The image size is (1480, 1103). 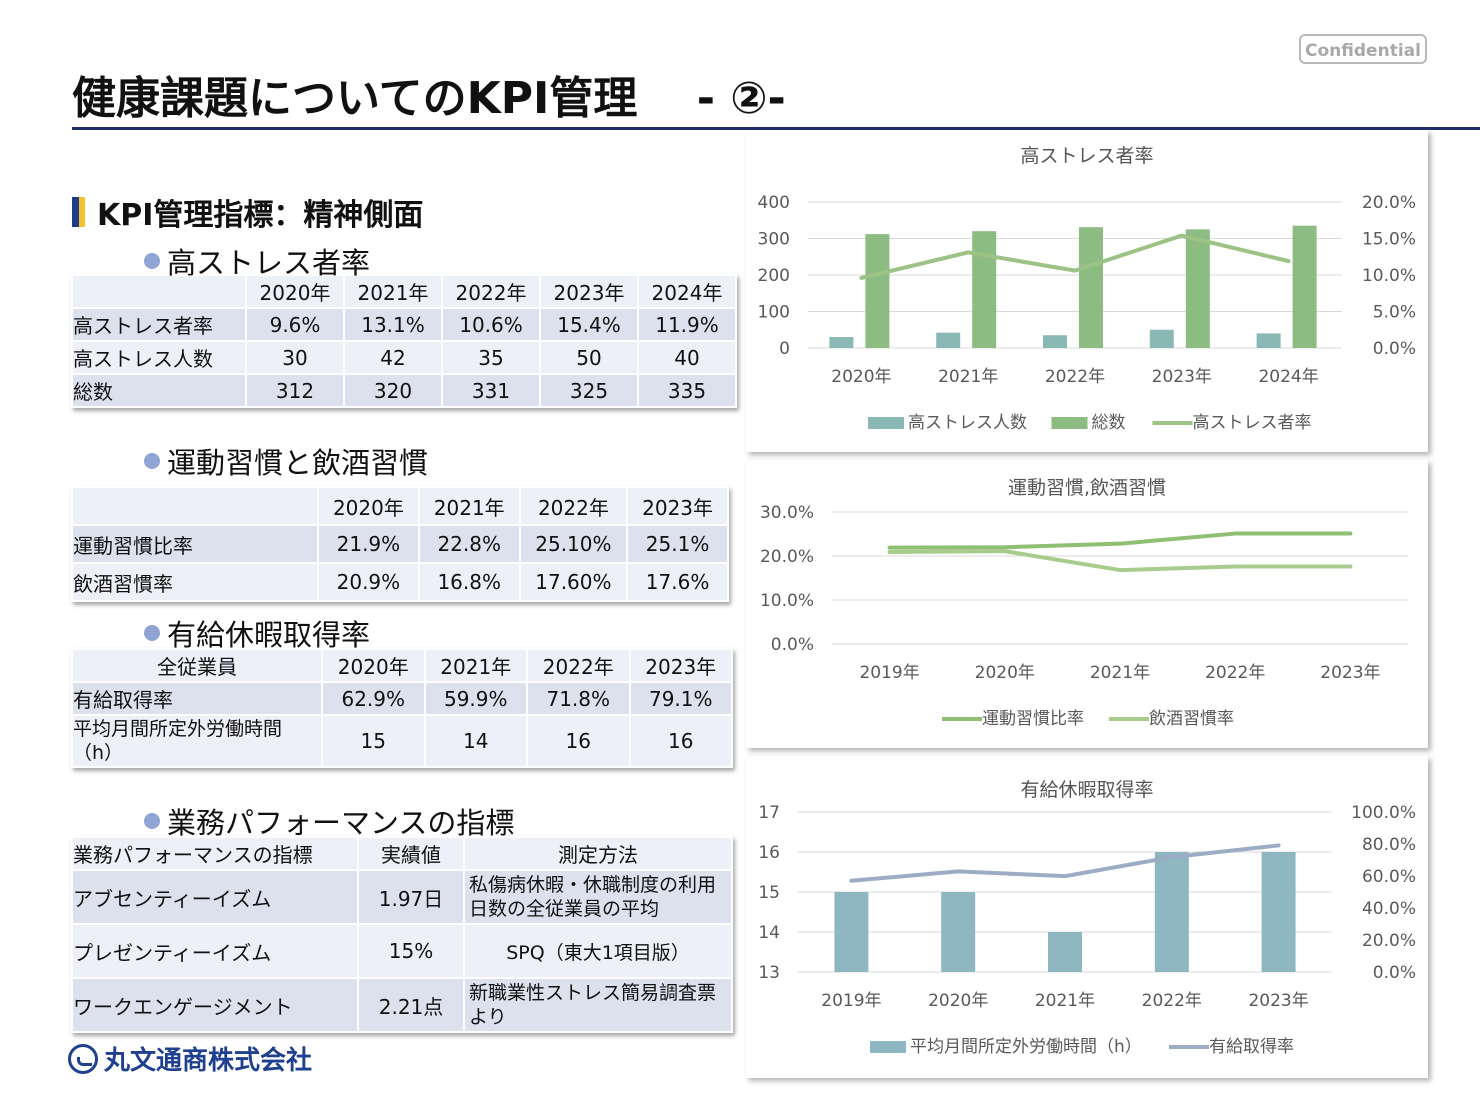 What do you see at coordinates (152, 633) in the screenshot?
I see `bullet-icon` at bounding box center [152, 633].